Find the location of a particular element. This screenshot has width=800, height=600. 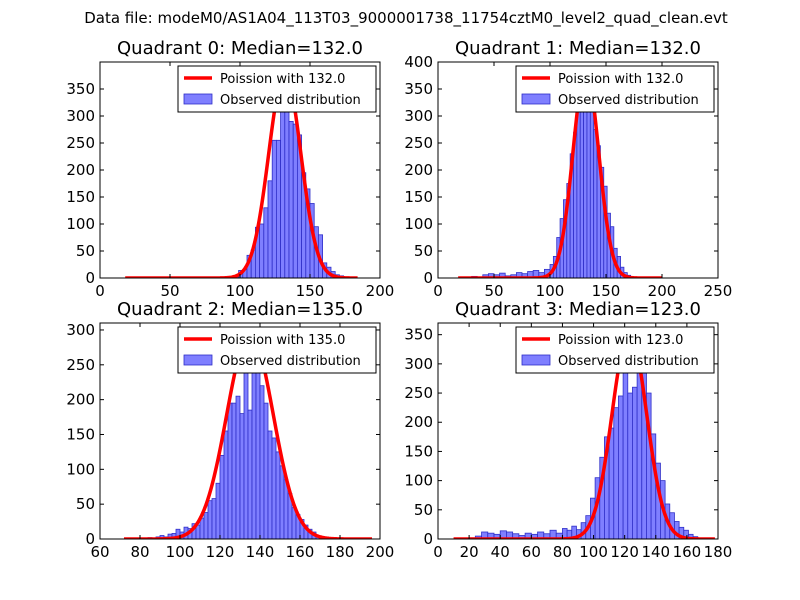

x-tick-label: 120 is located at coordinates (220, 552).